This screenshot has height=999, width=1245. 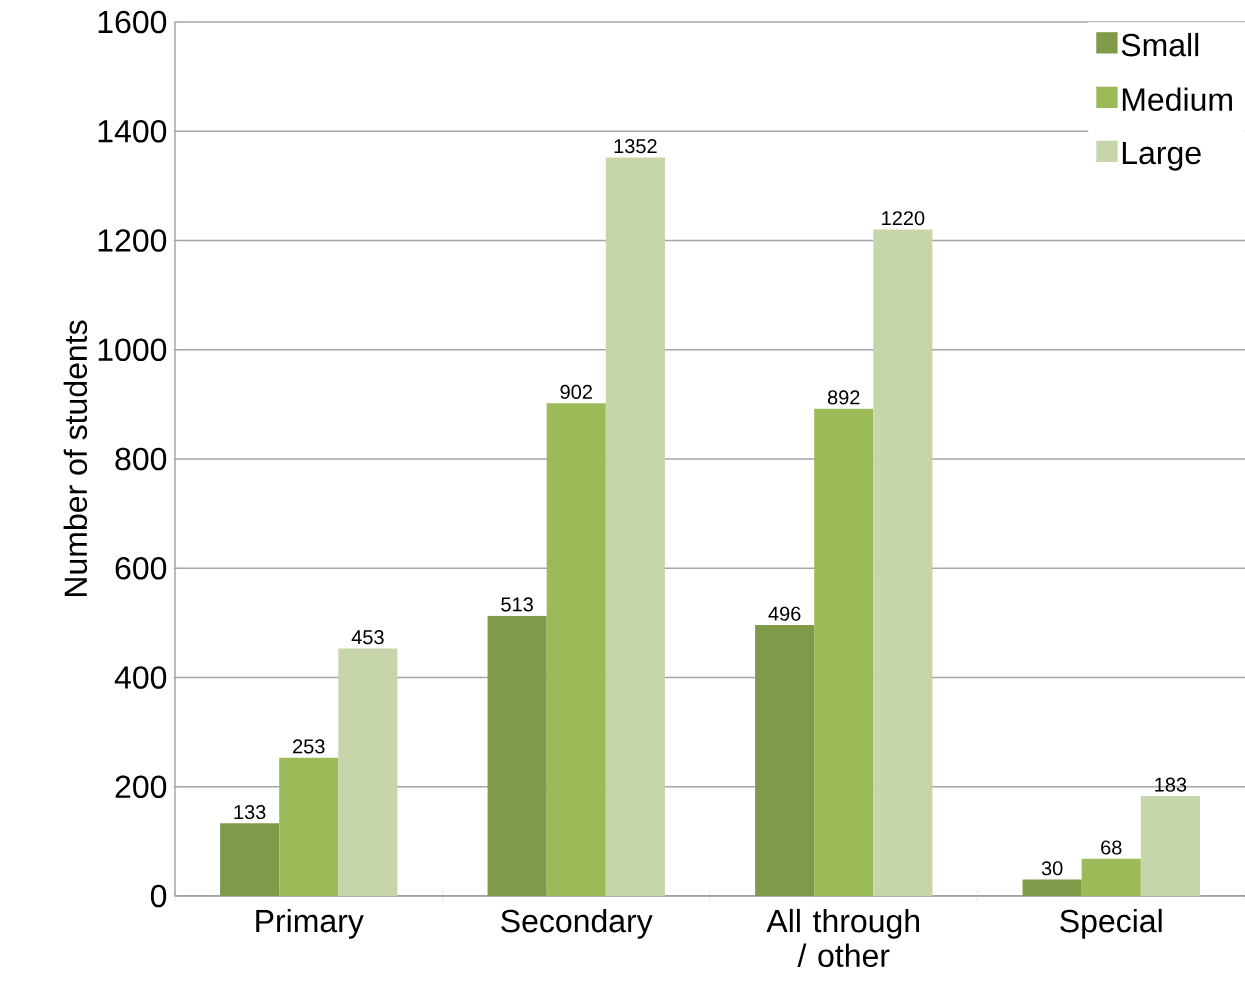 I want to click on y-tick-label: 1200, so click(x=132, y=240).